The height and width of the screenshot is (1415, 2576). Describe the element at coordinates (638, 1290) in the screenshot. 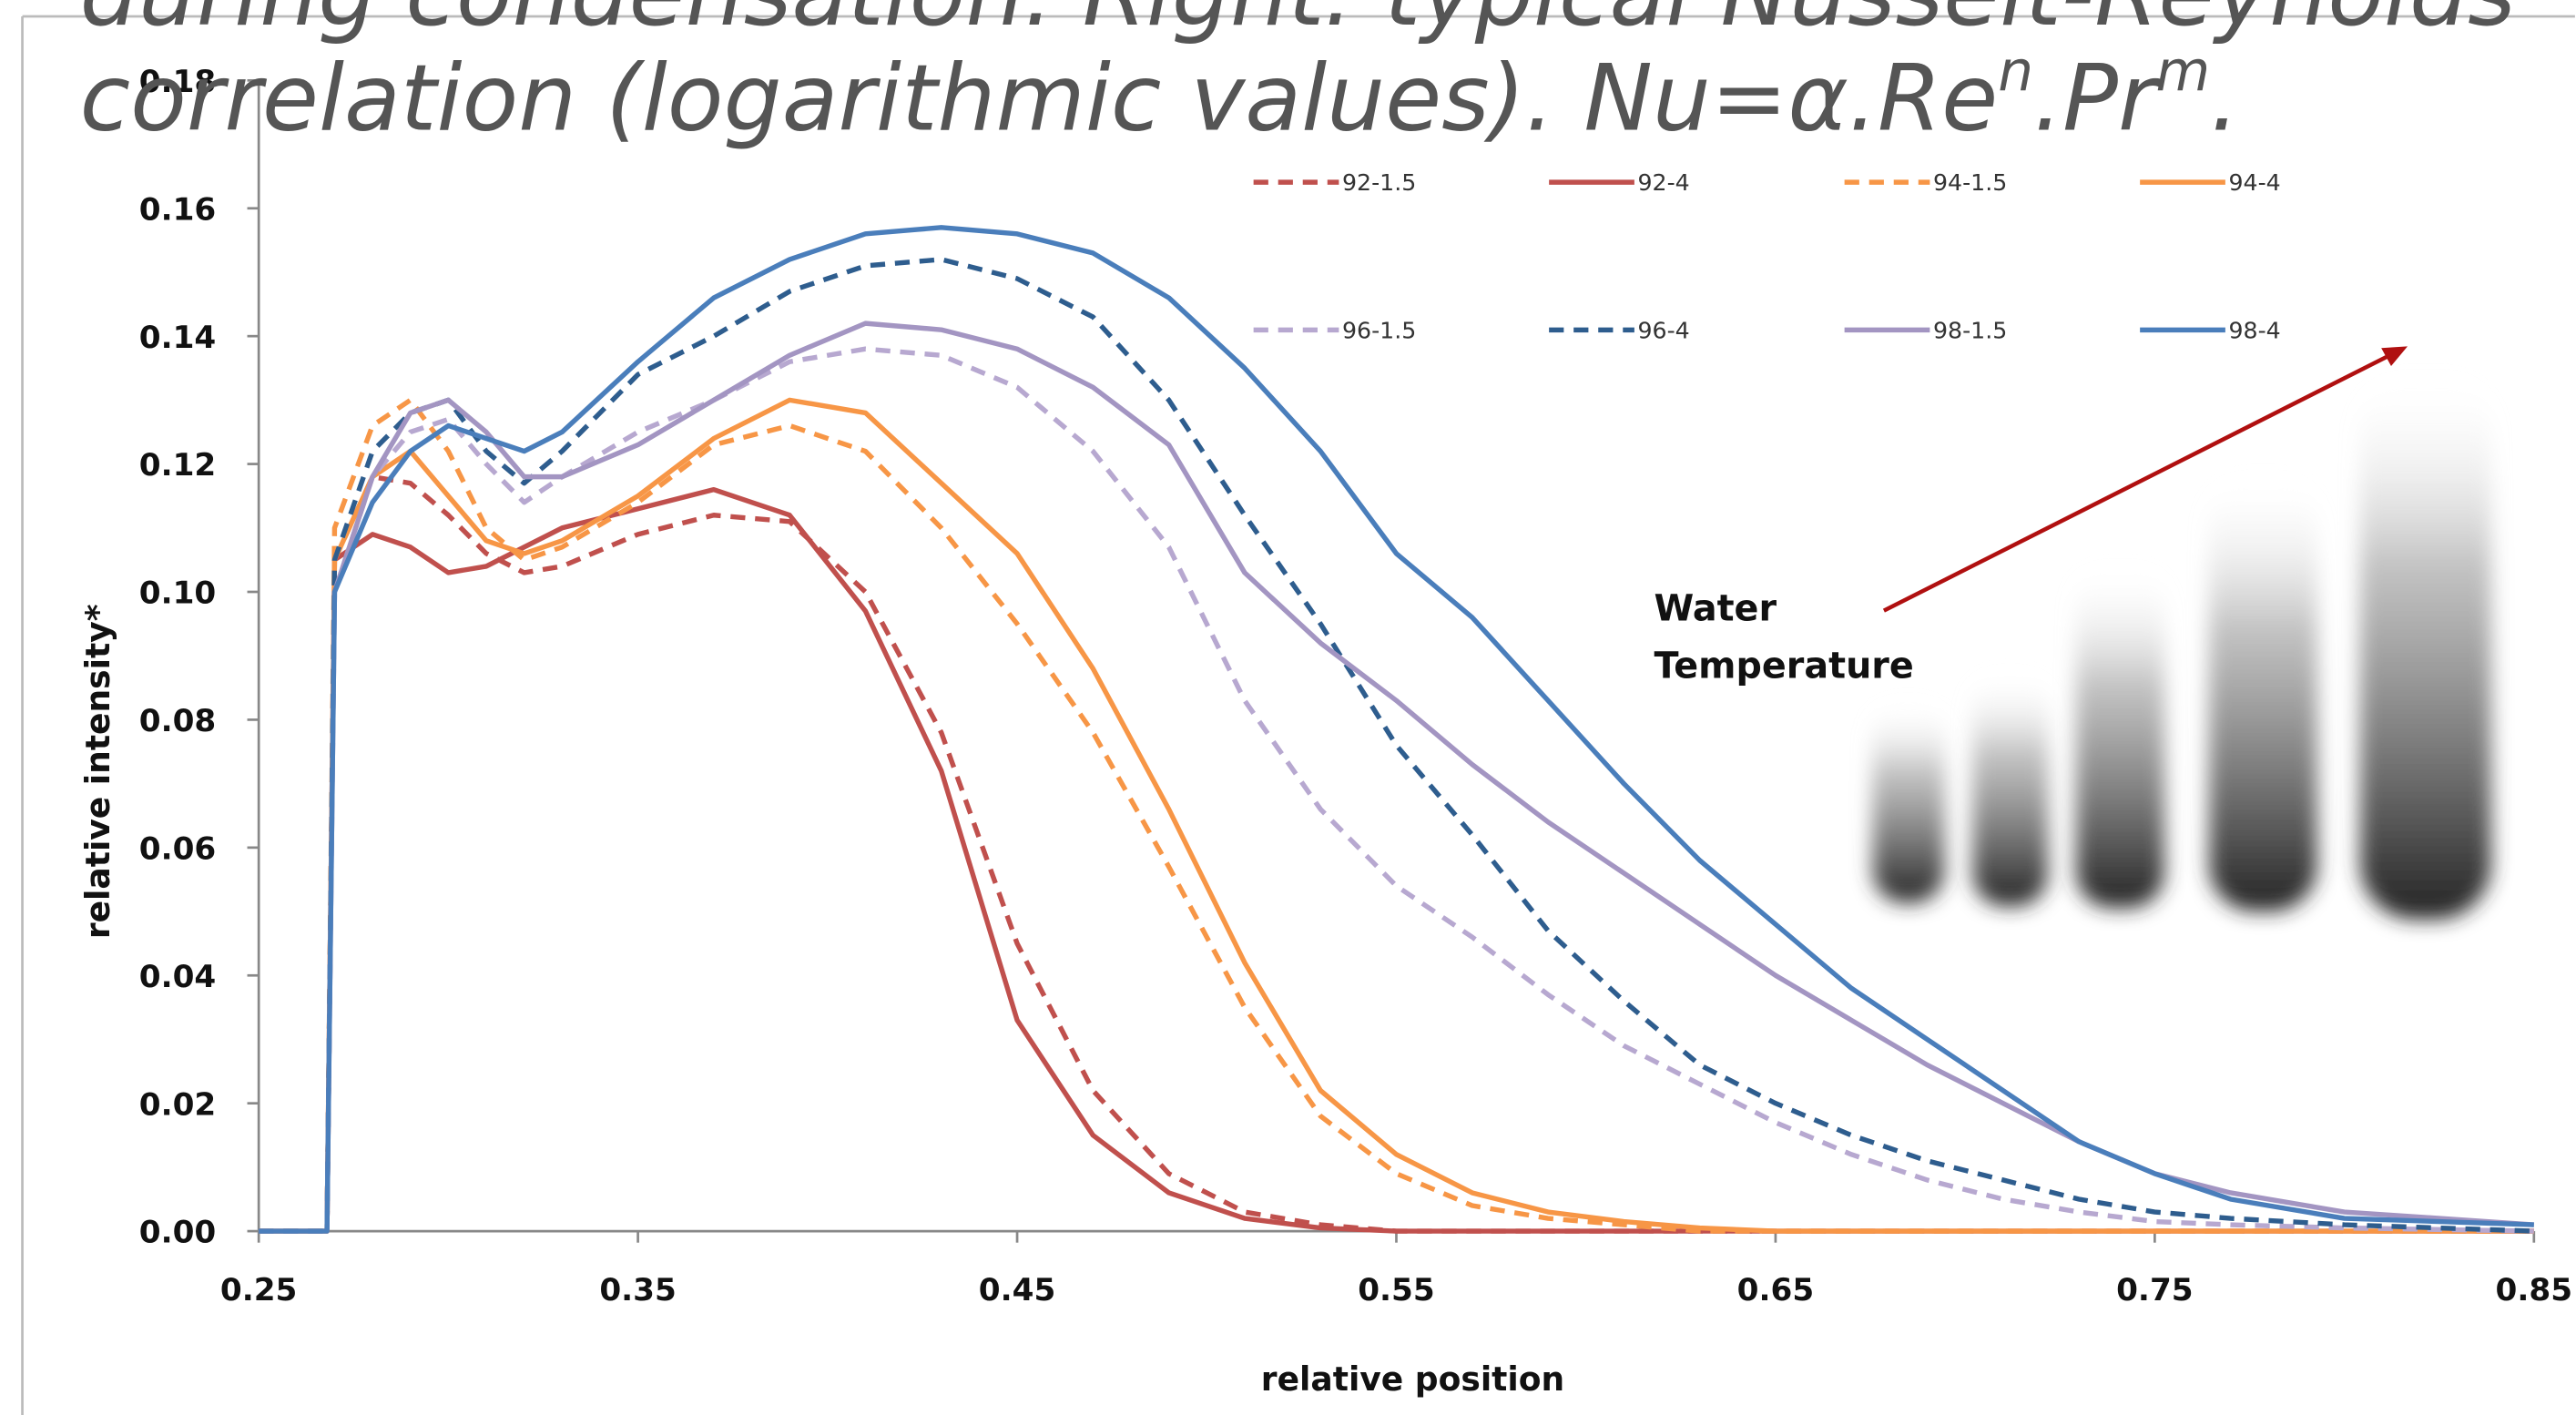

I see `x-tick-label: 0.35` at that location.